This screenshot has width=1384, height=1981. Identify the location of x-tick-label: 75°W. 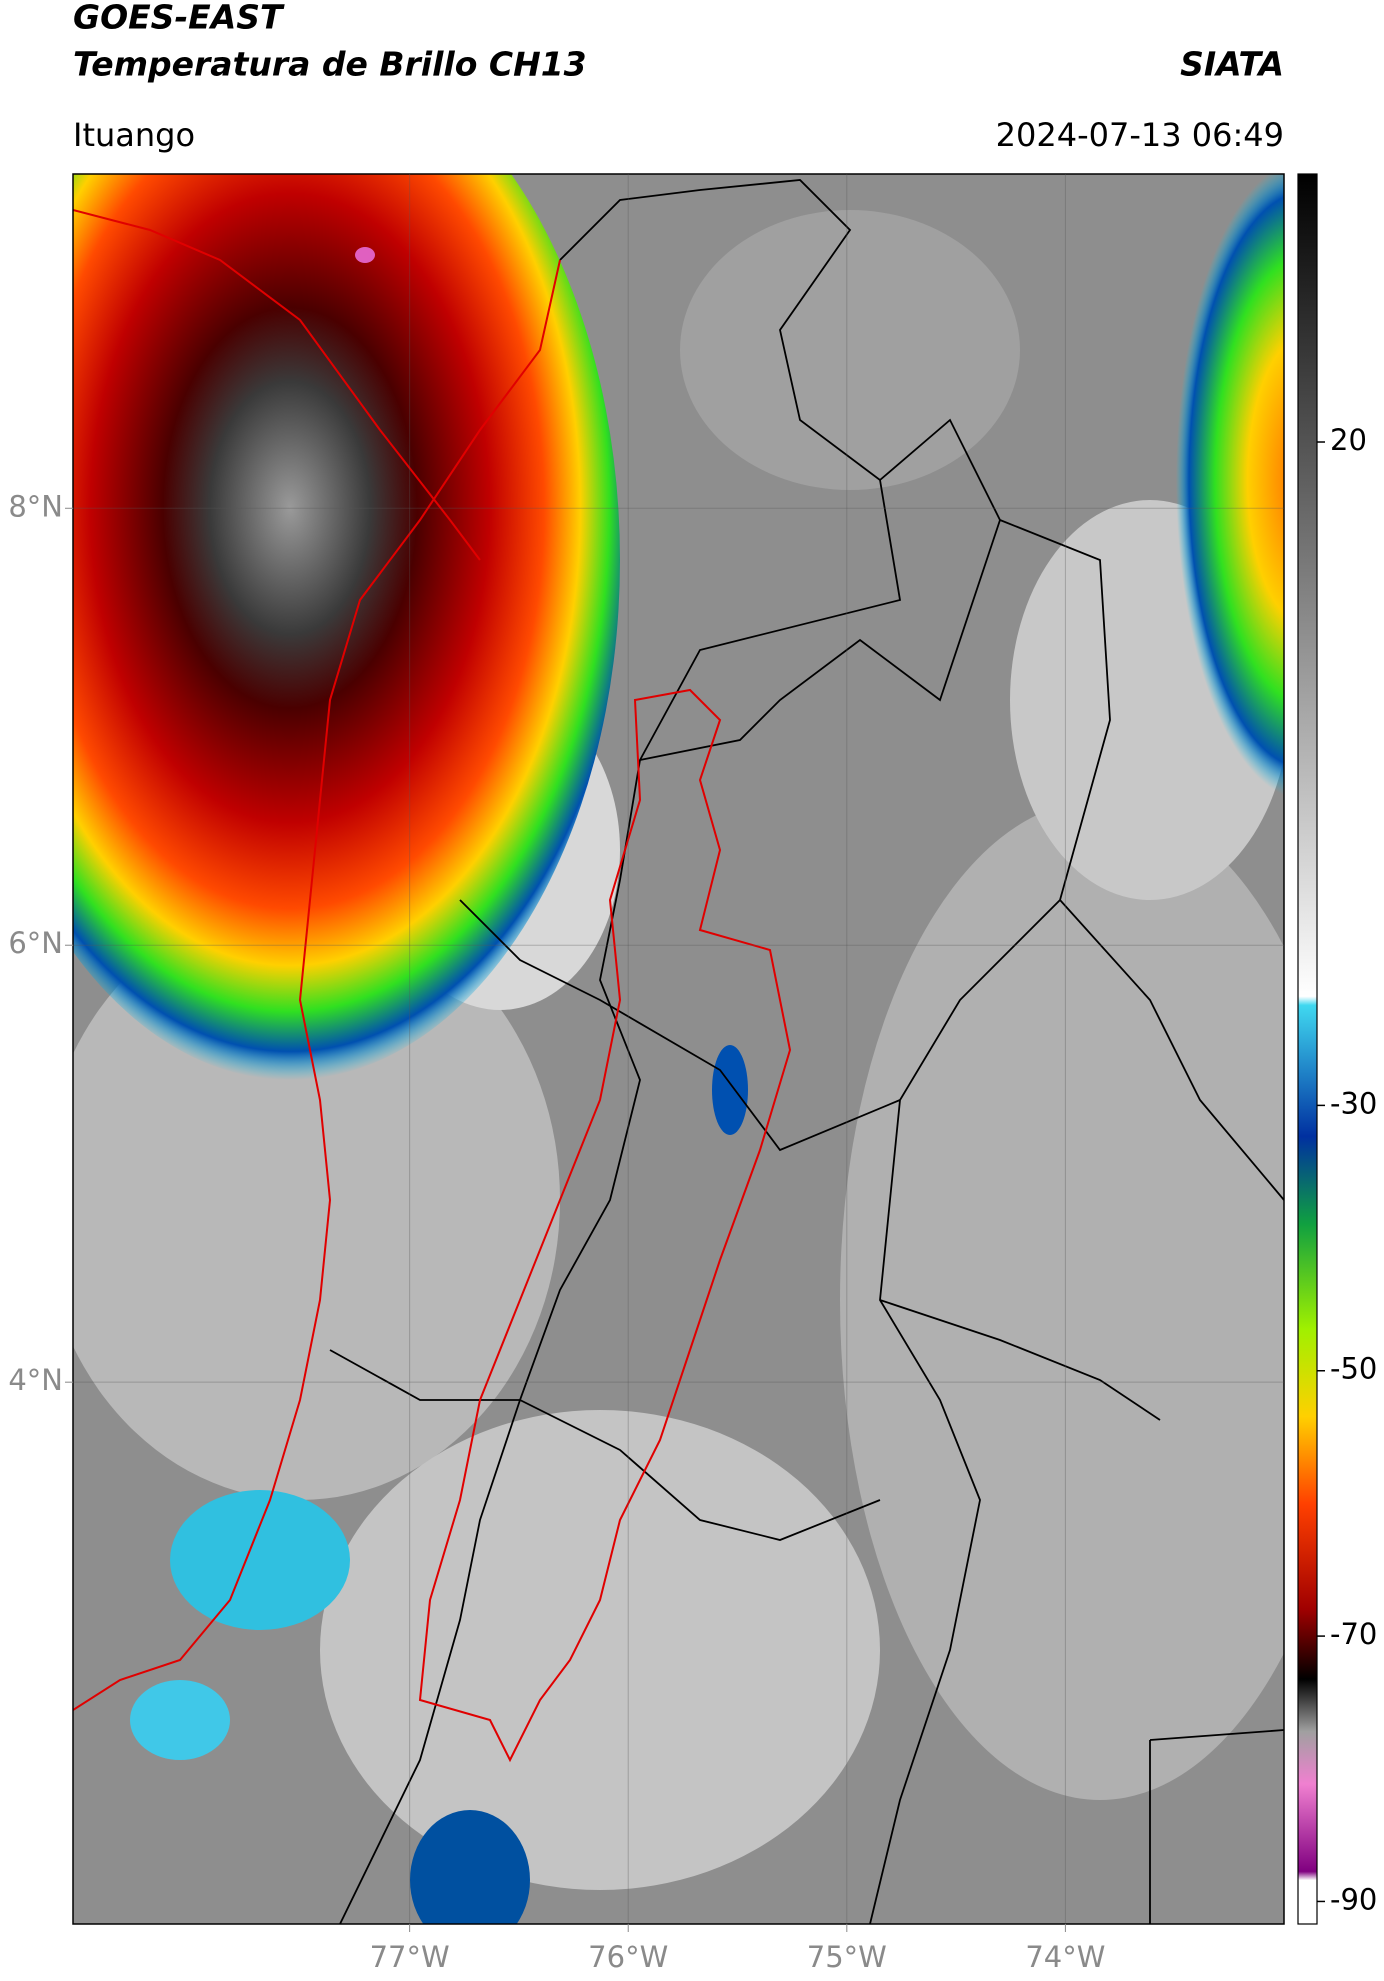
(847, 1957).